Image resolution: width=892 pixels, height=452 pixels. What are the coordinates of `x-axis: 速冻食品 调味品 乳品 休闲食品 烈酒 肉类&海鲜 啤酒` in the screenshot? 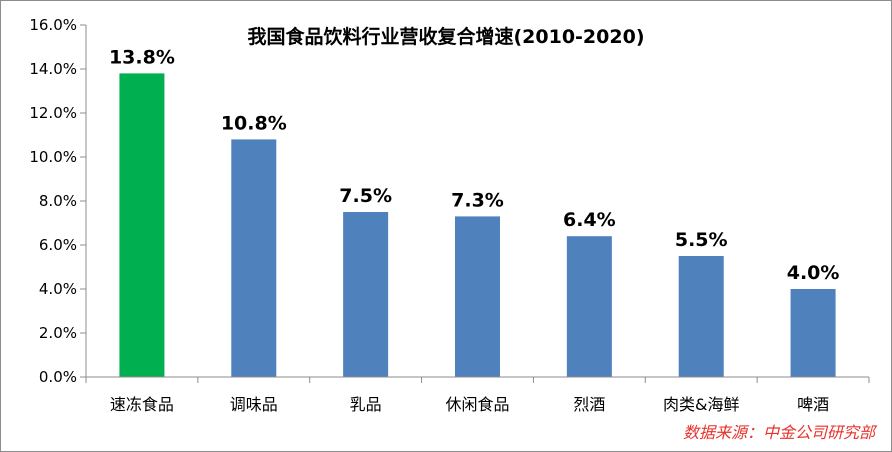 It's located at (477, 395).